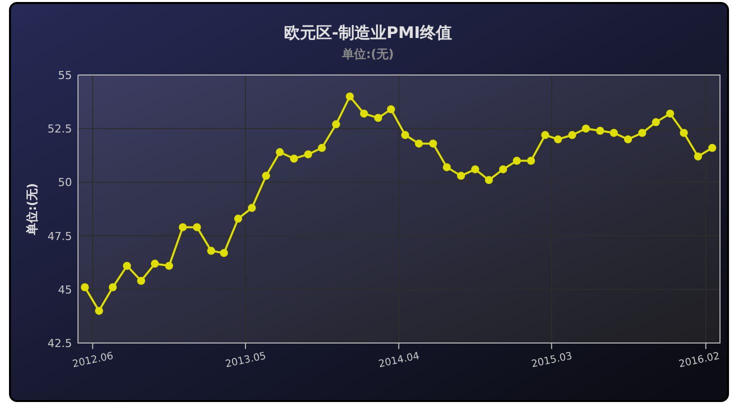 Image resolution: width=735 pixels, height=407 pixels. I want to click on x-tick-label: 2014.04, so click(399, 360).